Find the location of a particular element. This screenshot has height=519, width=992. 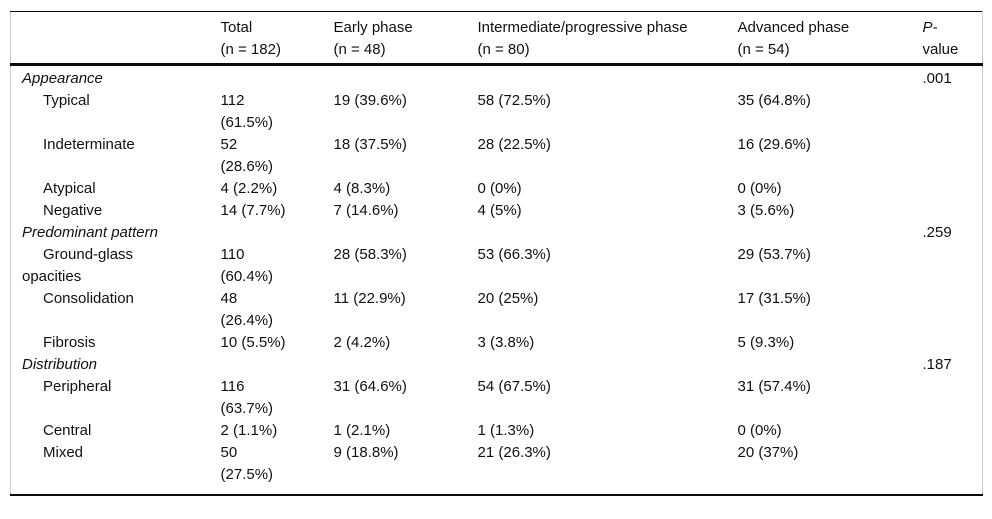

row-label: Atypical is located at coordinates (69, 188).